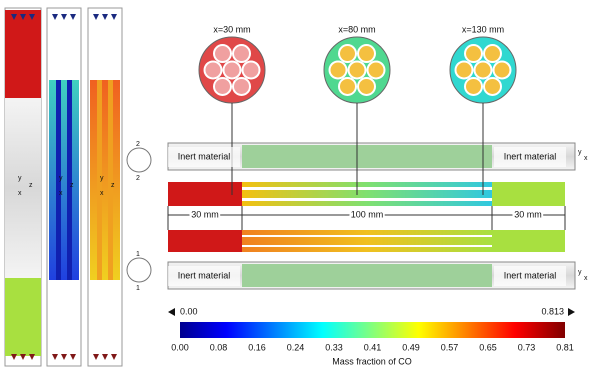  I want to click on range-min: 0.00, so click(189, 311).